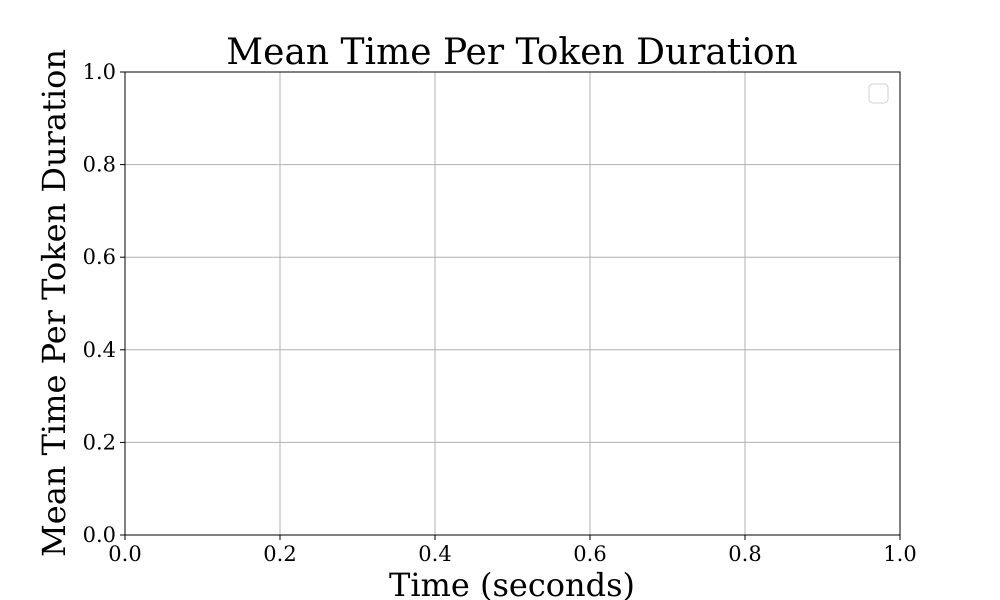  Describe the element at coordinates (744, 554) in the screenshot. I see `x-tick-label: 0.8` at that location.